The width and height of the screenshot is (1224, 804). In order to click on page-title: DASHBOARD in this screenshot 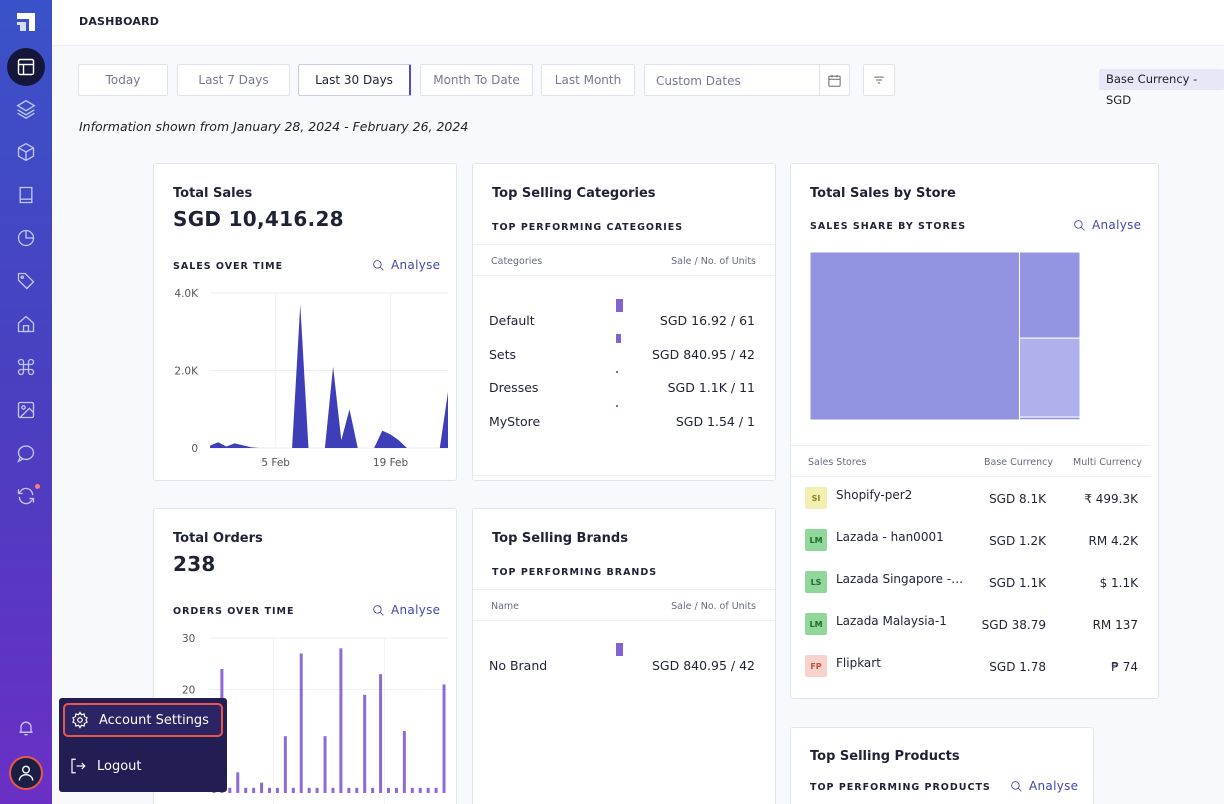, I will do `click(119, 21)`.